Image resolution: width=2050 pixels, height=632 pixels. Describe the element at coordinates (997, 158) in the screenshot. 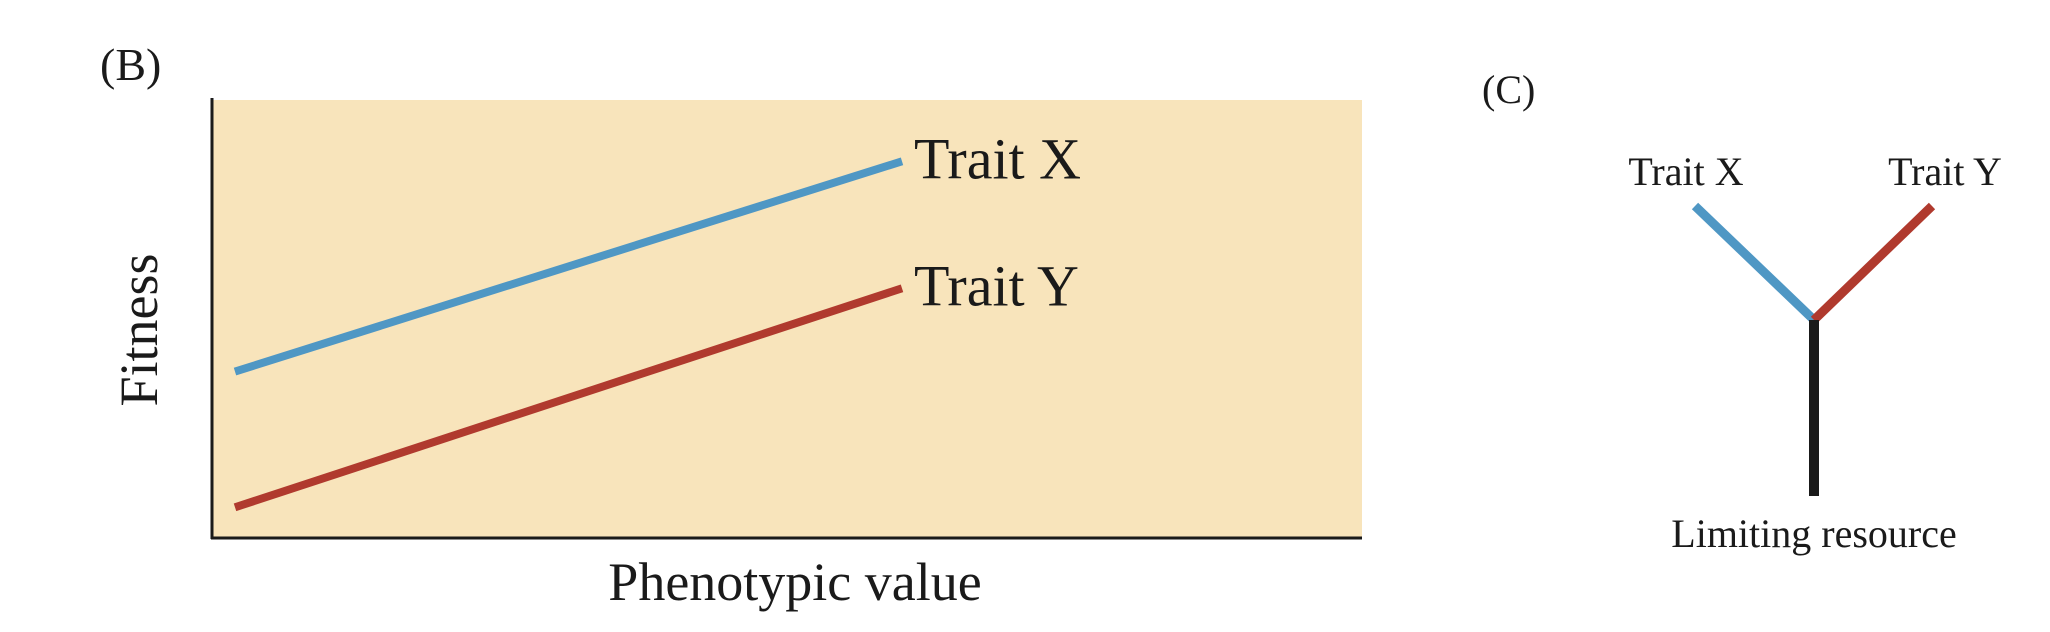

I see `series-label-trait-x: Trait X` at that location.